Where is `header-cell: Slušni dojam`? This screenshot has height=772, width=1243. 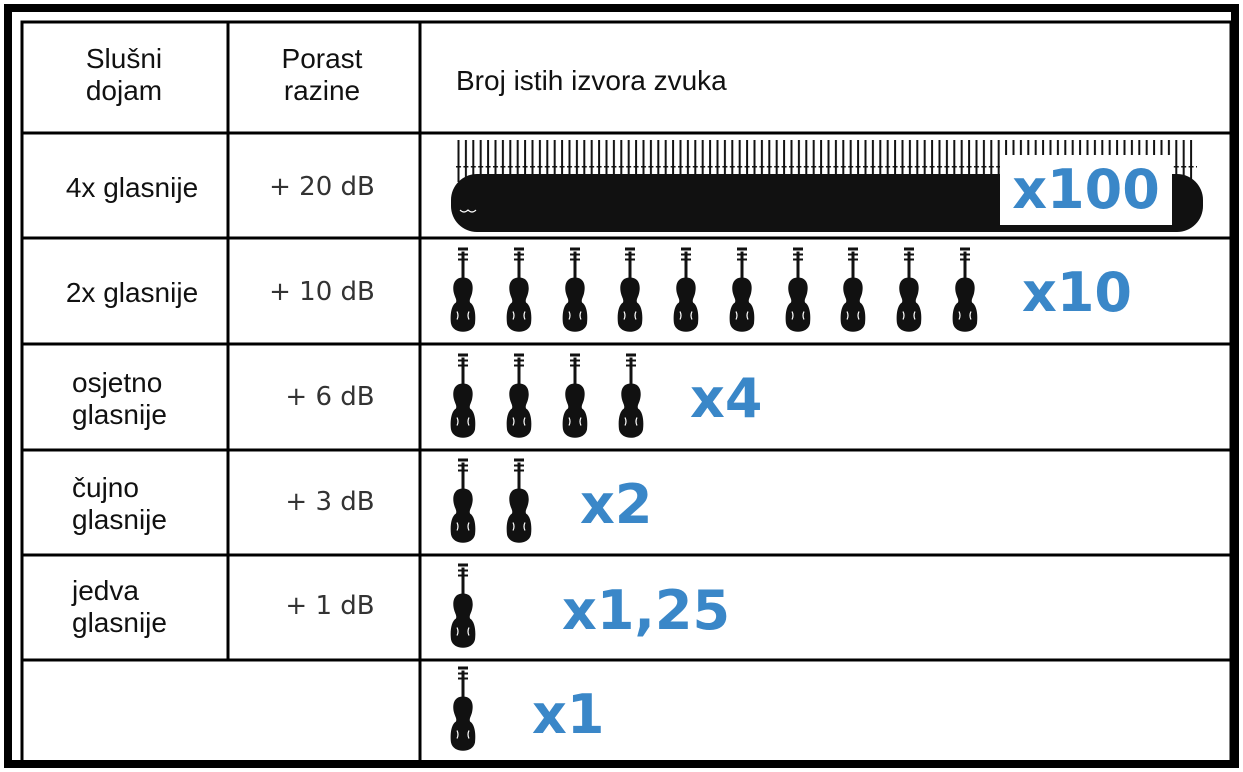 header-cell: Slušni dojam is located at coordinates (124, 74).